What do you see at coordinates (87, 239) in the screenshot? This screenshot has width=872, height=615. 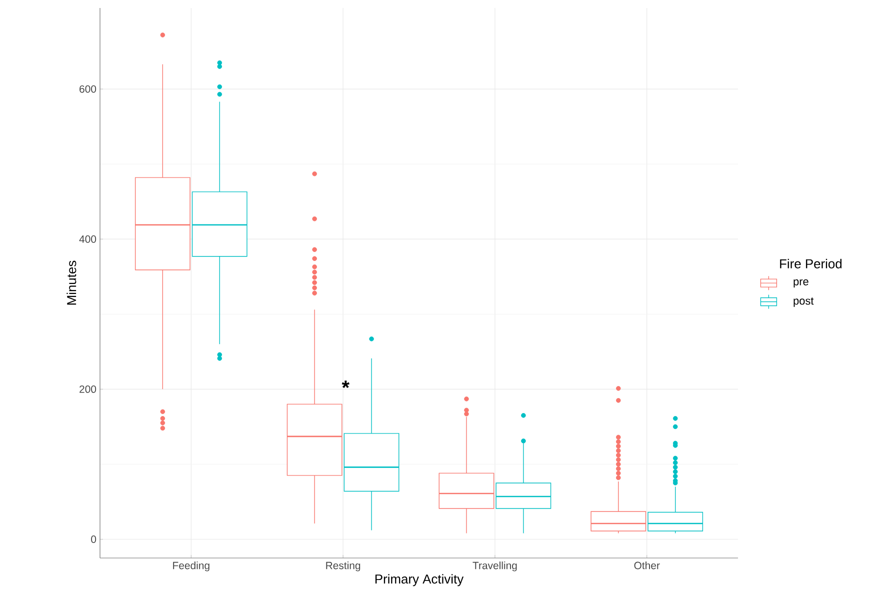 I see `y-tick-label: 400` at bounding box center [87, 239].